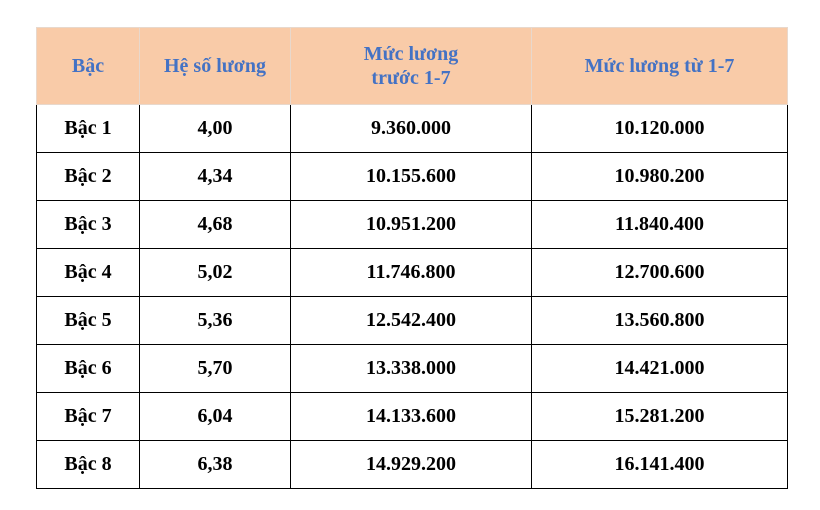 The height and width of the screenshot is (510, 820). What do you see at coordinates (659, 464) in the screenshot?
I see `table-cell: 16.141.400` at bounding box center [659, 464].